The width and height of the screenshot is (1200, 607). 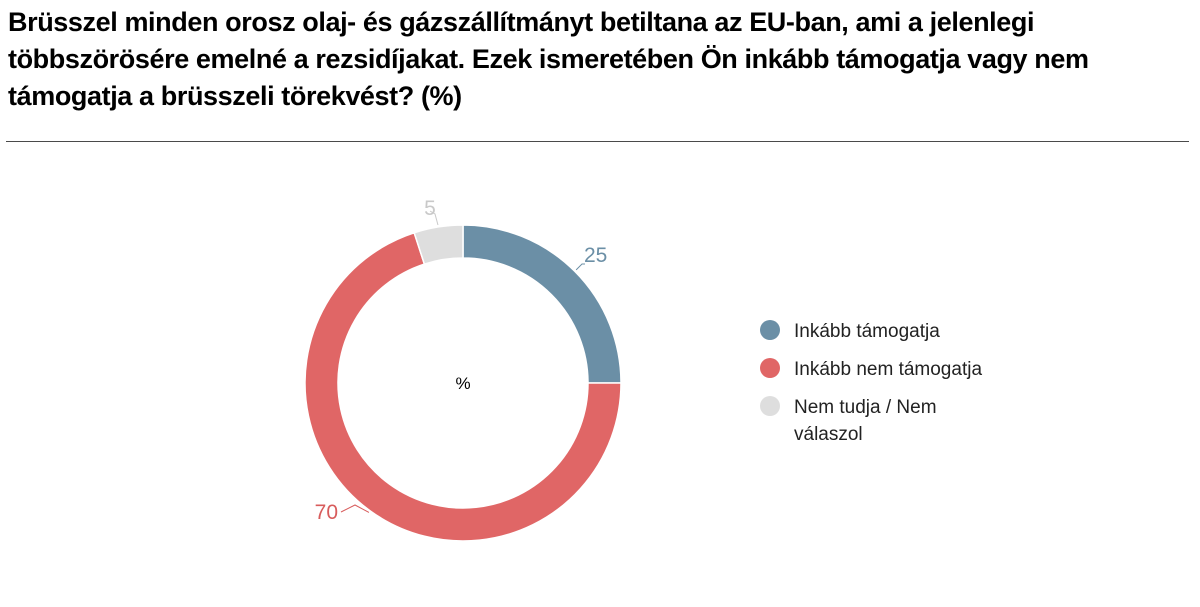 What do you see at coordinates (597, 141) in the screenshot?
I see `title-divider` at bounding box center [597, 141].